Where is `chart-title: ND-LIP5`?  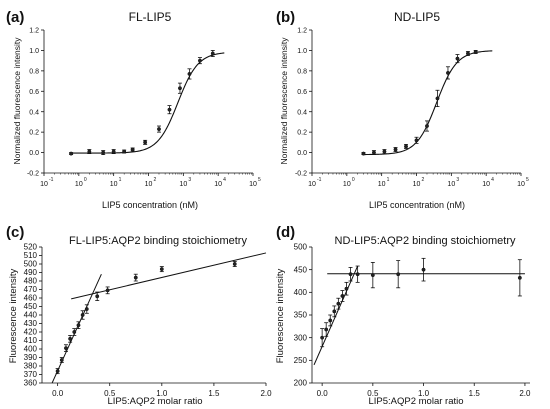 chart-title: ND-LIP5 is located at coordinates (417, 17).